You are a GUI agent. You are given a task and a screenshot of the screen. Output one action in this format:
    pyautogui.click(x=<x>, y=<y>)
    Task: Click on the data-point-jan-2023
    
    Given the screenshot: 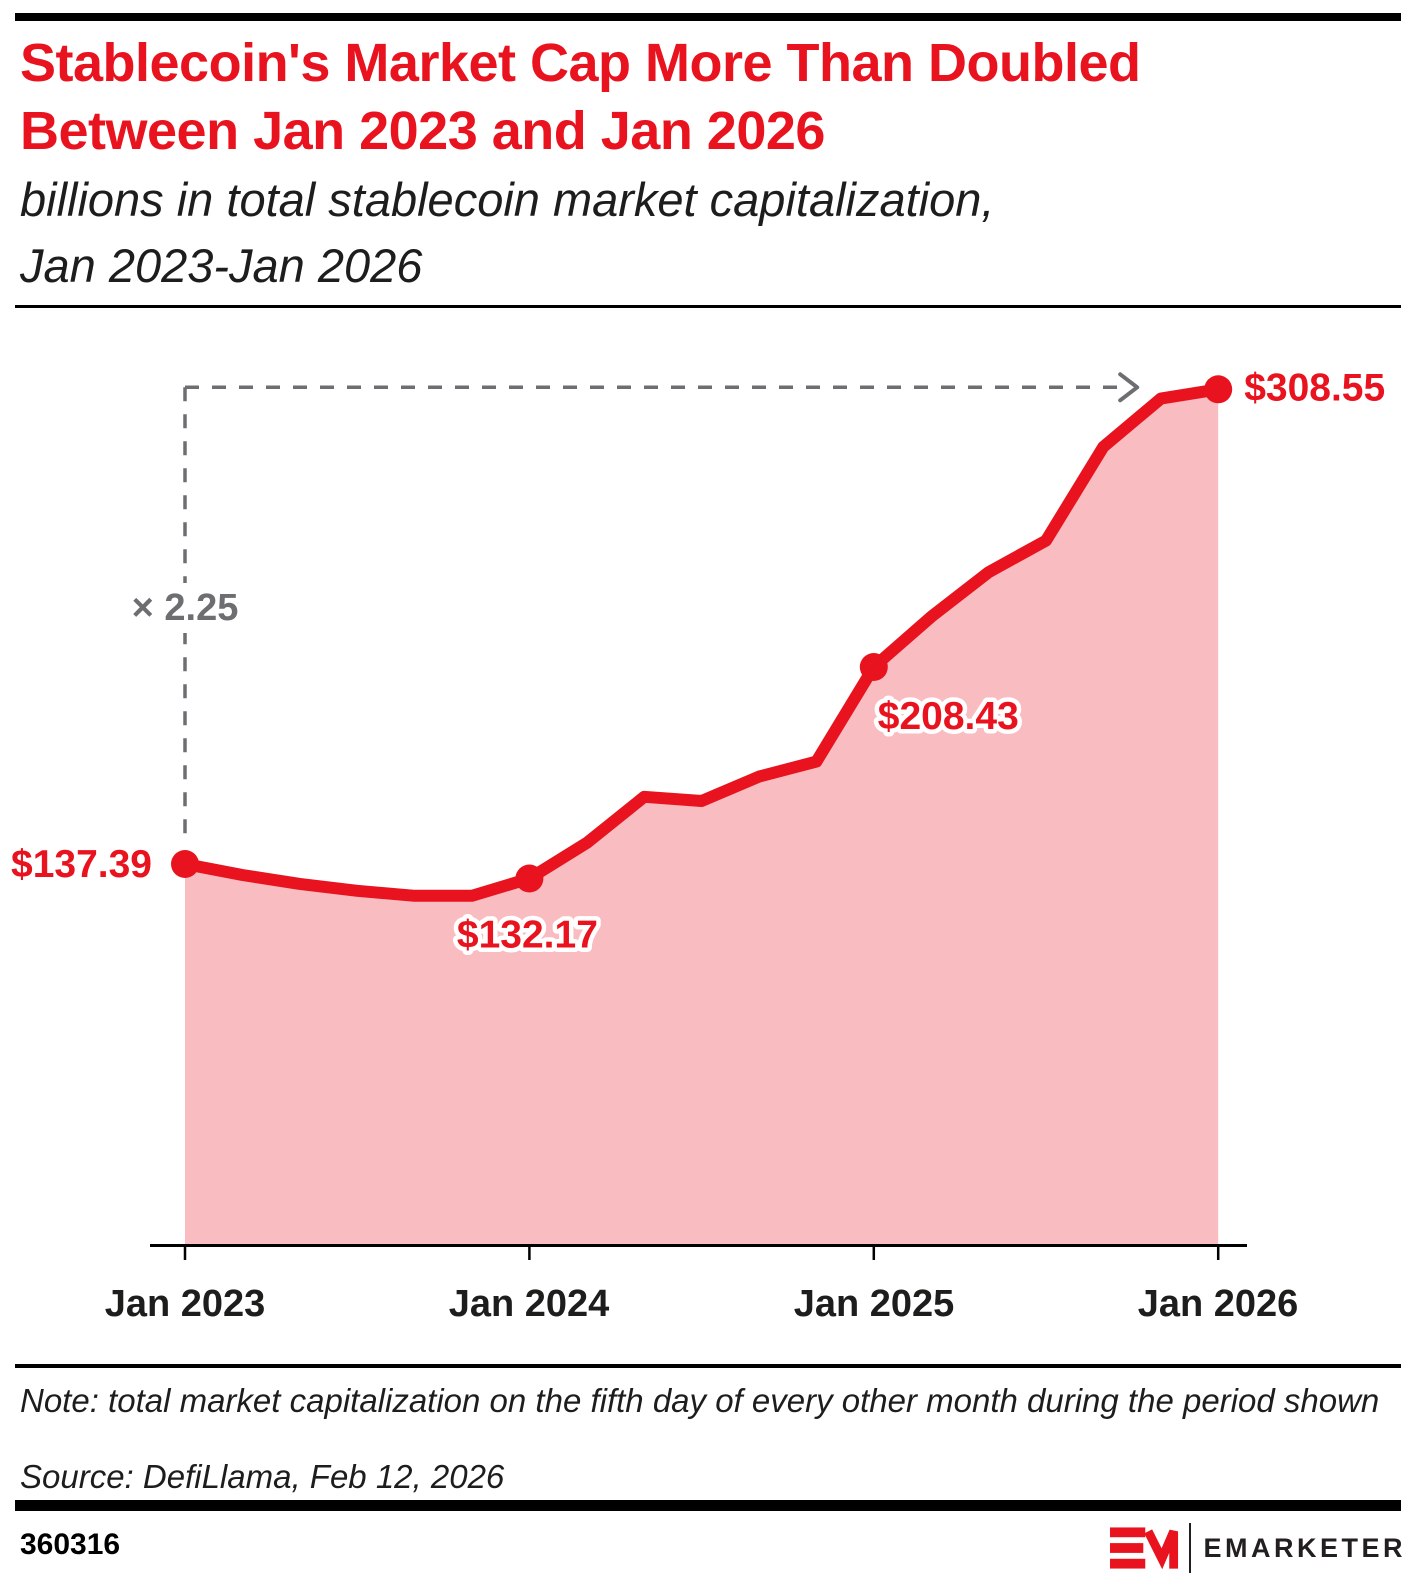 What is the action you would take?
    pyautogui.click(x=185, y=864)
    